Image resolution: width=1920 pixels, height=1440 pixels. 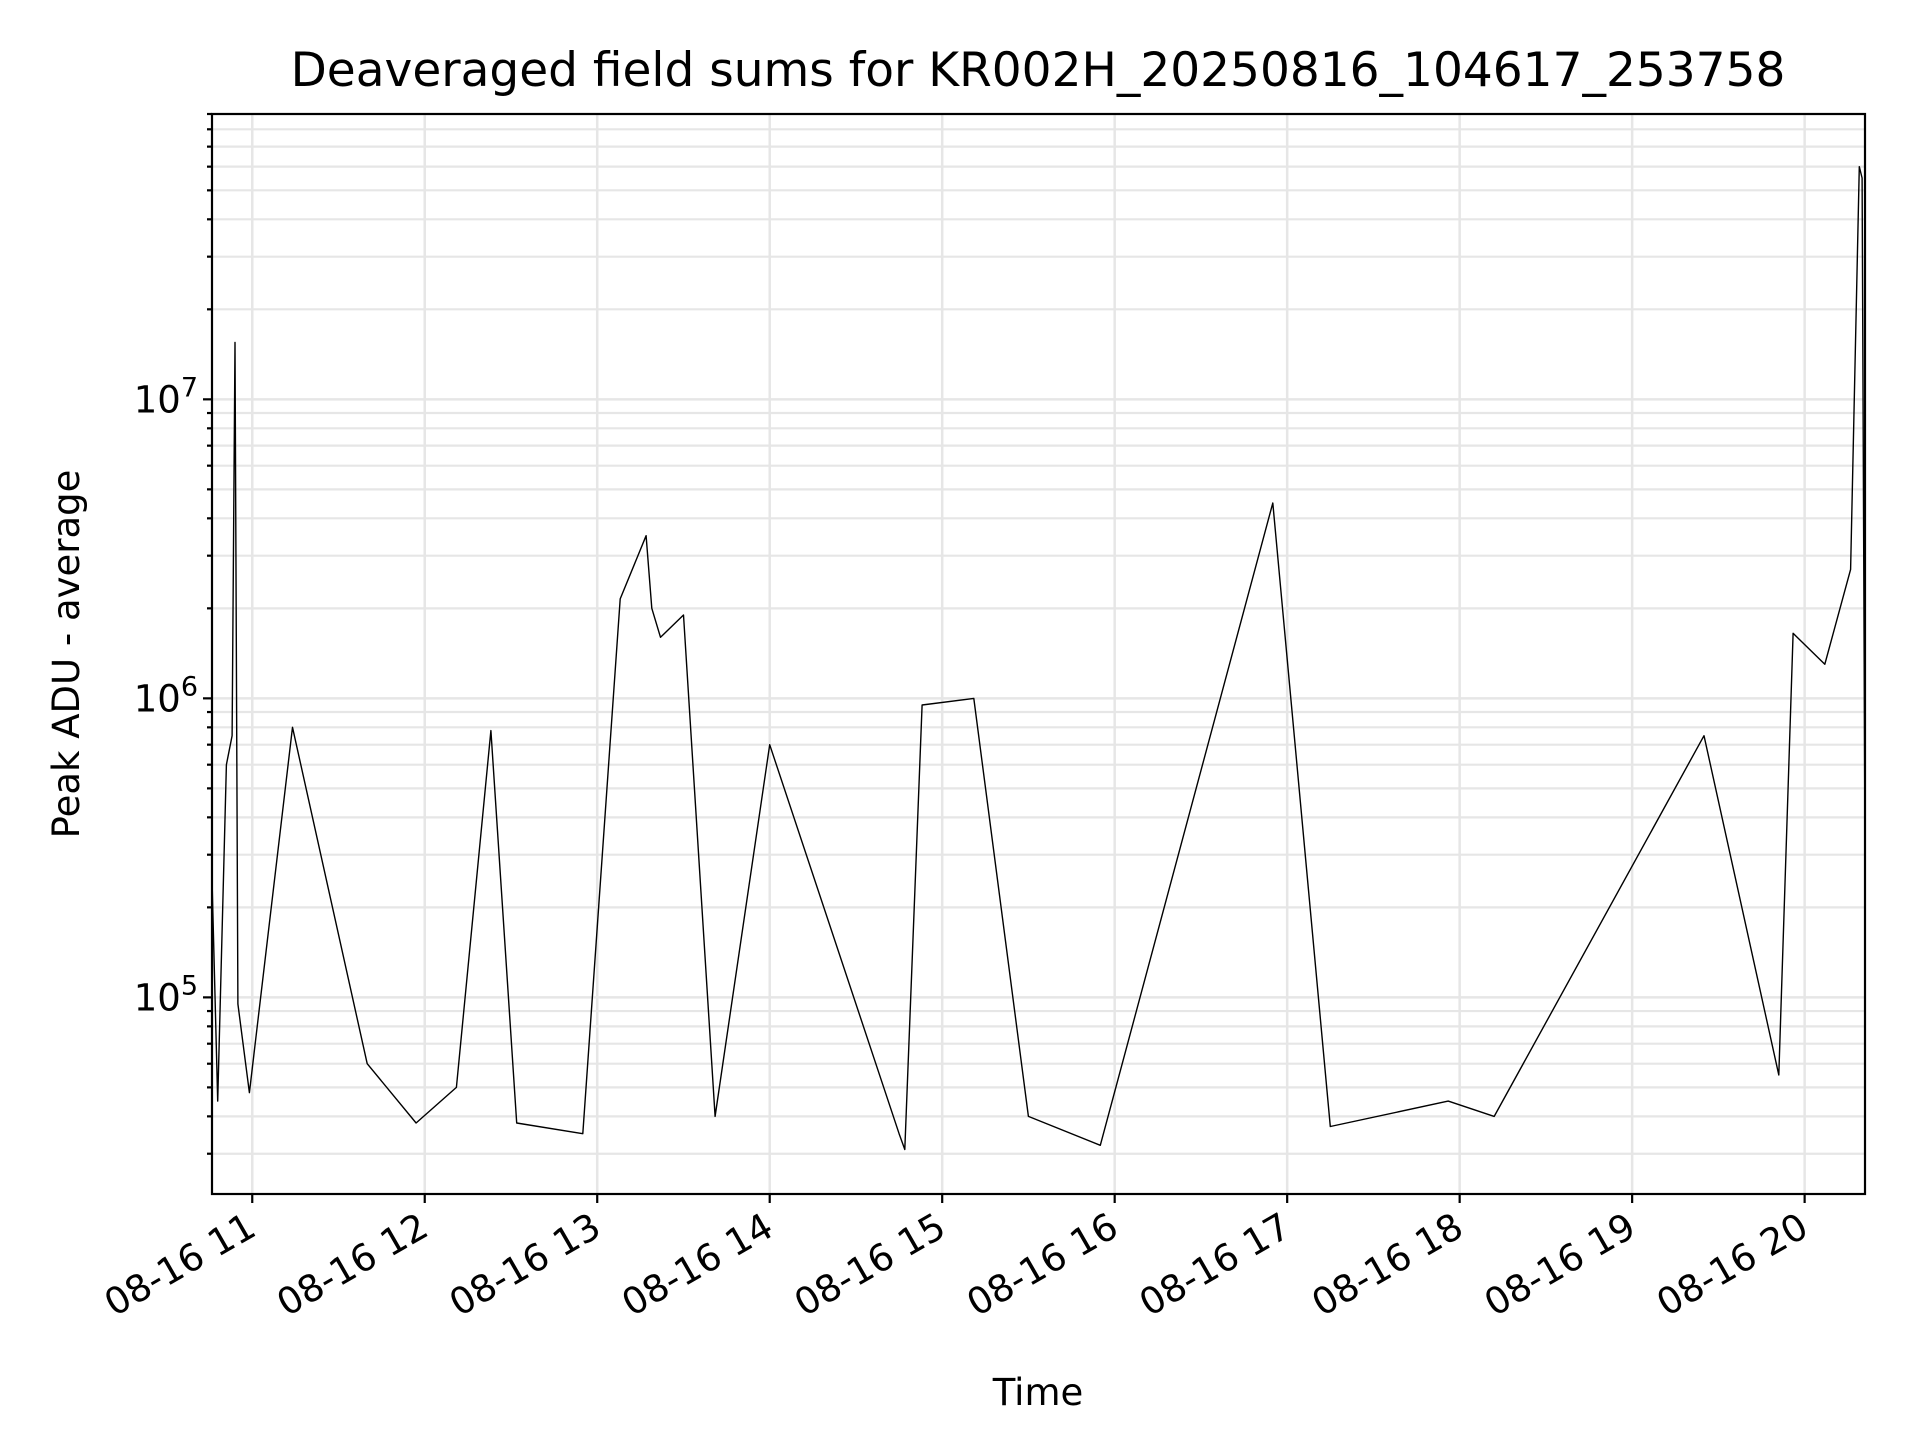 I want to click on y-axis-label: Peak ADU - average, so click(x=66, y=654).